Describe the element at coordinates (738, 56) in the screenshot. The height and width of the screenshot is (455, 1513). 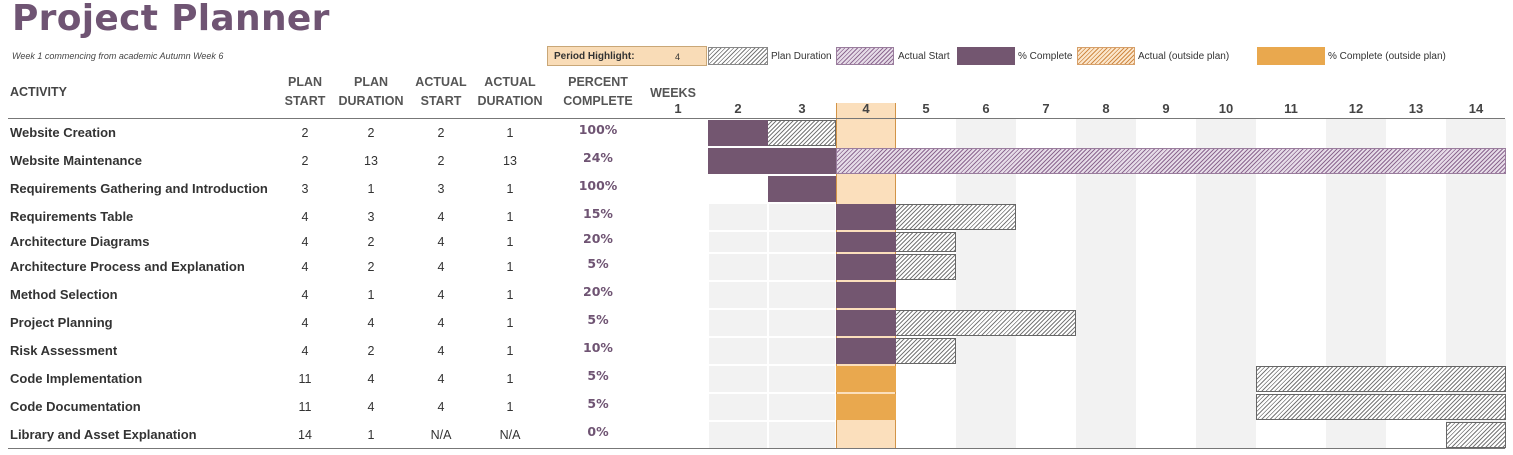
I see `legend-plan-duration-swatch` at that location.